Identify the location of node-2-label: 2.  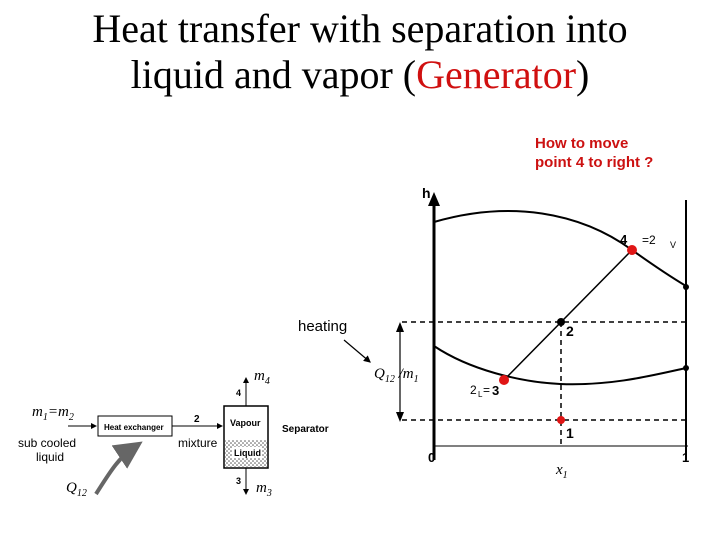
(197, 419).